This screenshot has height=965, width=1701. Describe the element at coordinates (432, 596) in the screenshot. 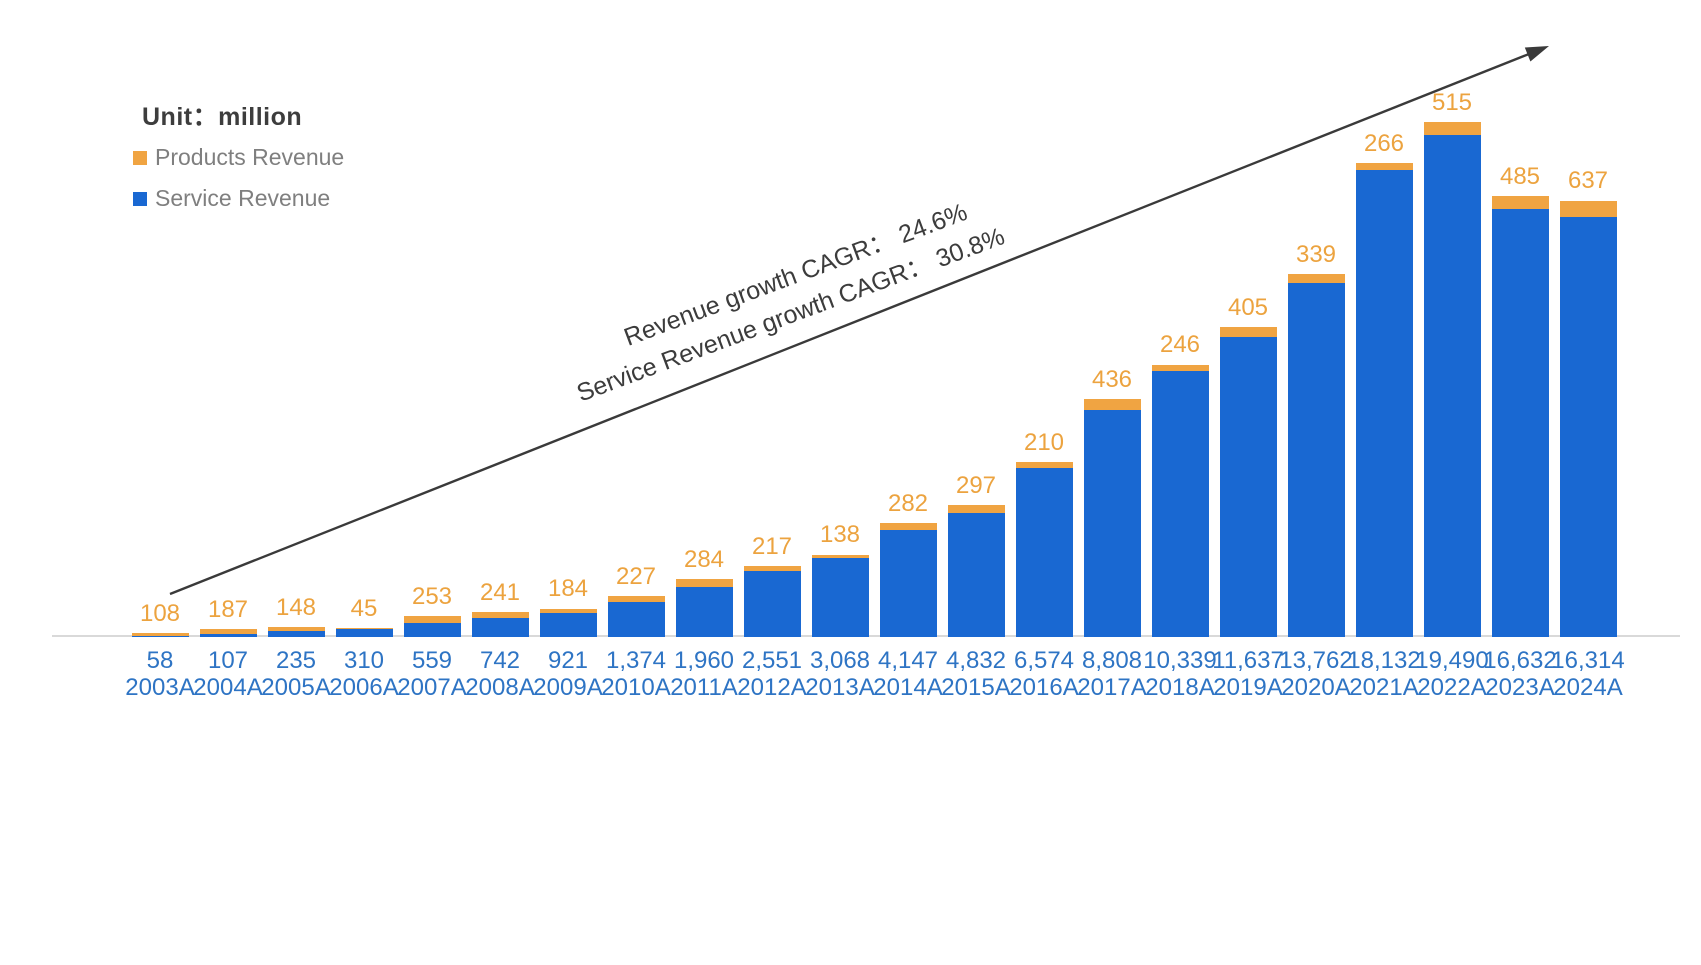

I see `products-value-label-2007A: 253` at that location.